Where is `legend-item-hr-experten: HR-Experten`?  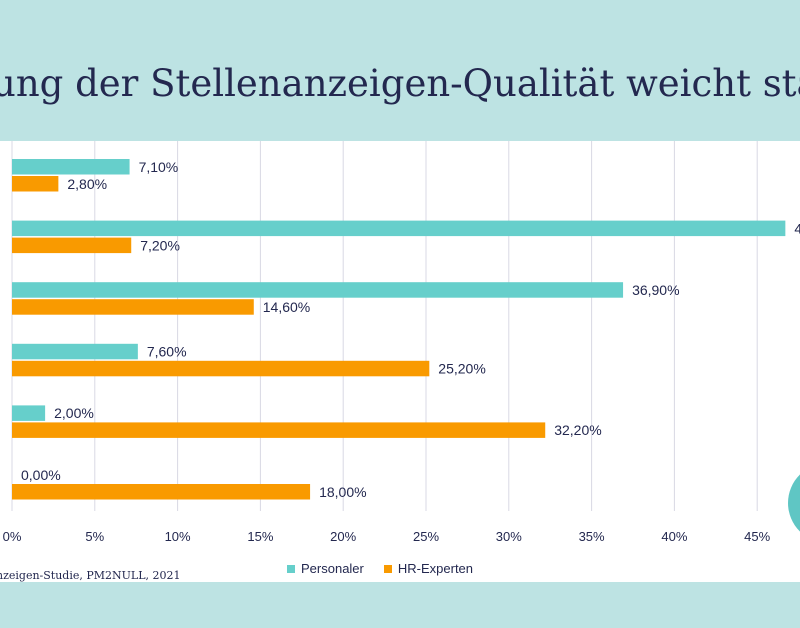 legend-item-hr-experten: HR-Experten is located at coordinates (428, 568).